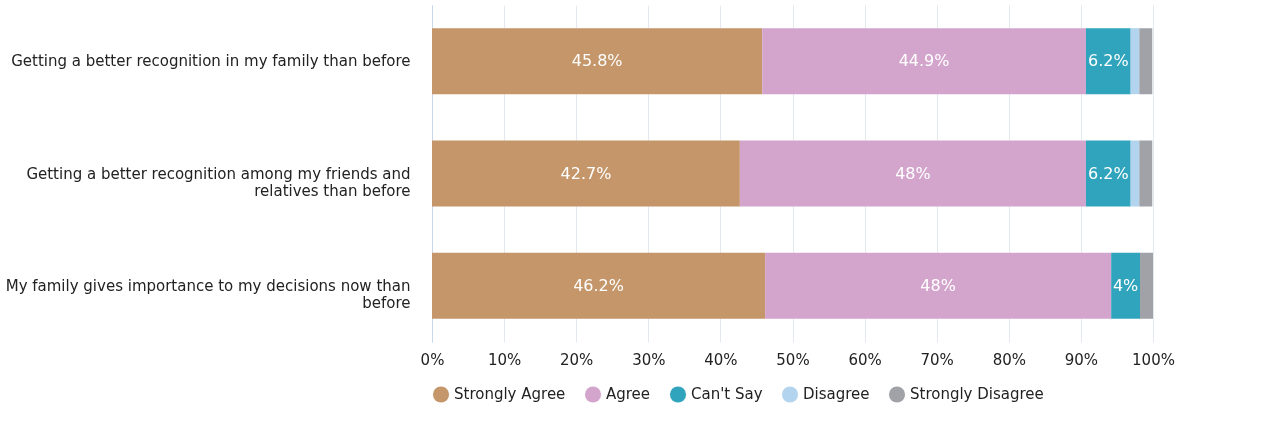 The image size is (1287, 434). I want to click on x-tick-label: 70%, so click(937, 359).